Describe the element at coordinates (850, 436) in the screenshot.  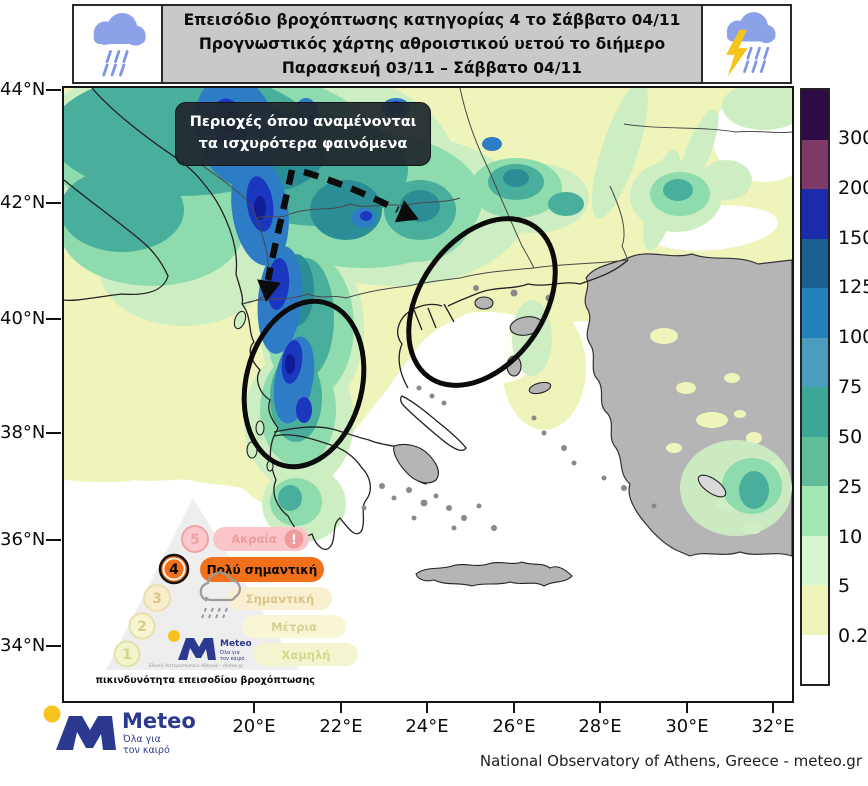
I see `colorbar-label: 50` at that location.